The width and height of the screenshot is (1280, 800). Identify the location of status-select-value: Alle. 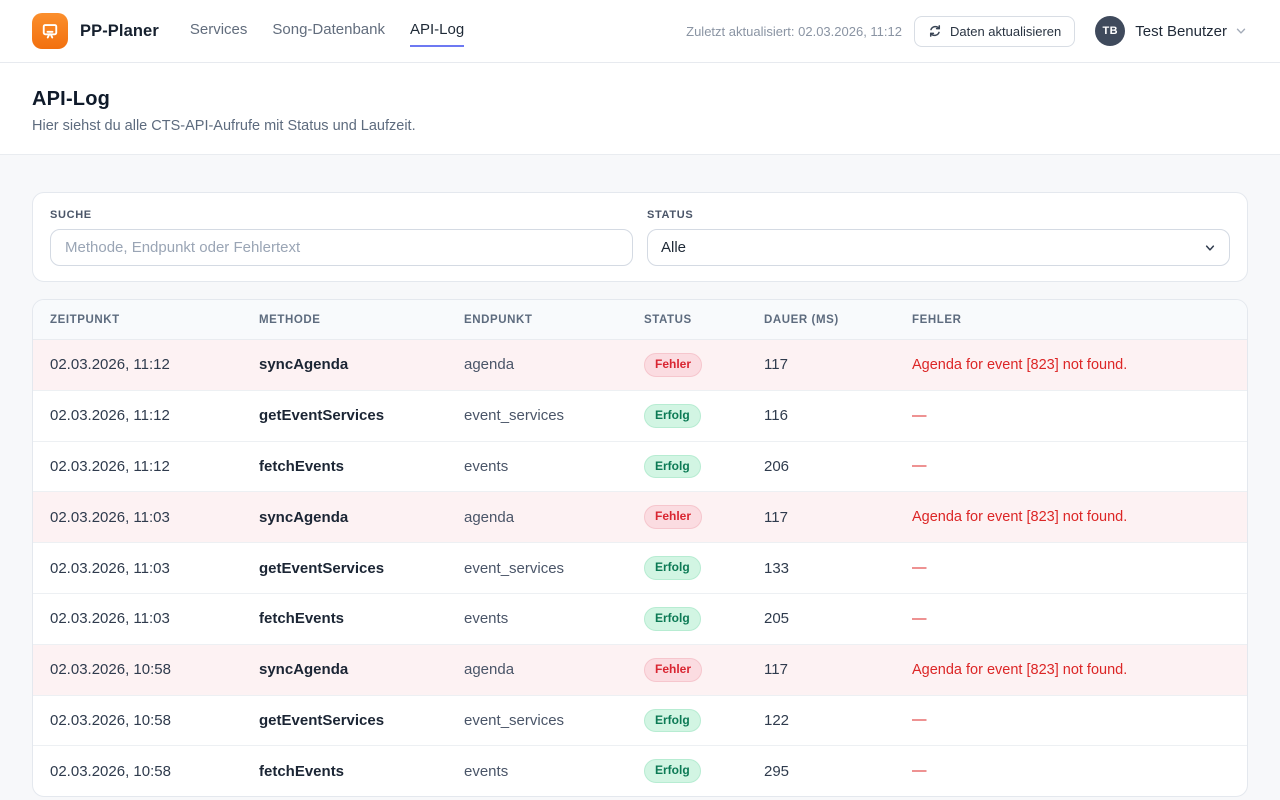
(674, 247).